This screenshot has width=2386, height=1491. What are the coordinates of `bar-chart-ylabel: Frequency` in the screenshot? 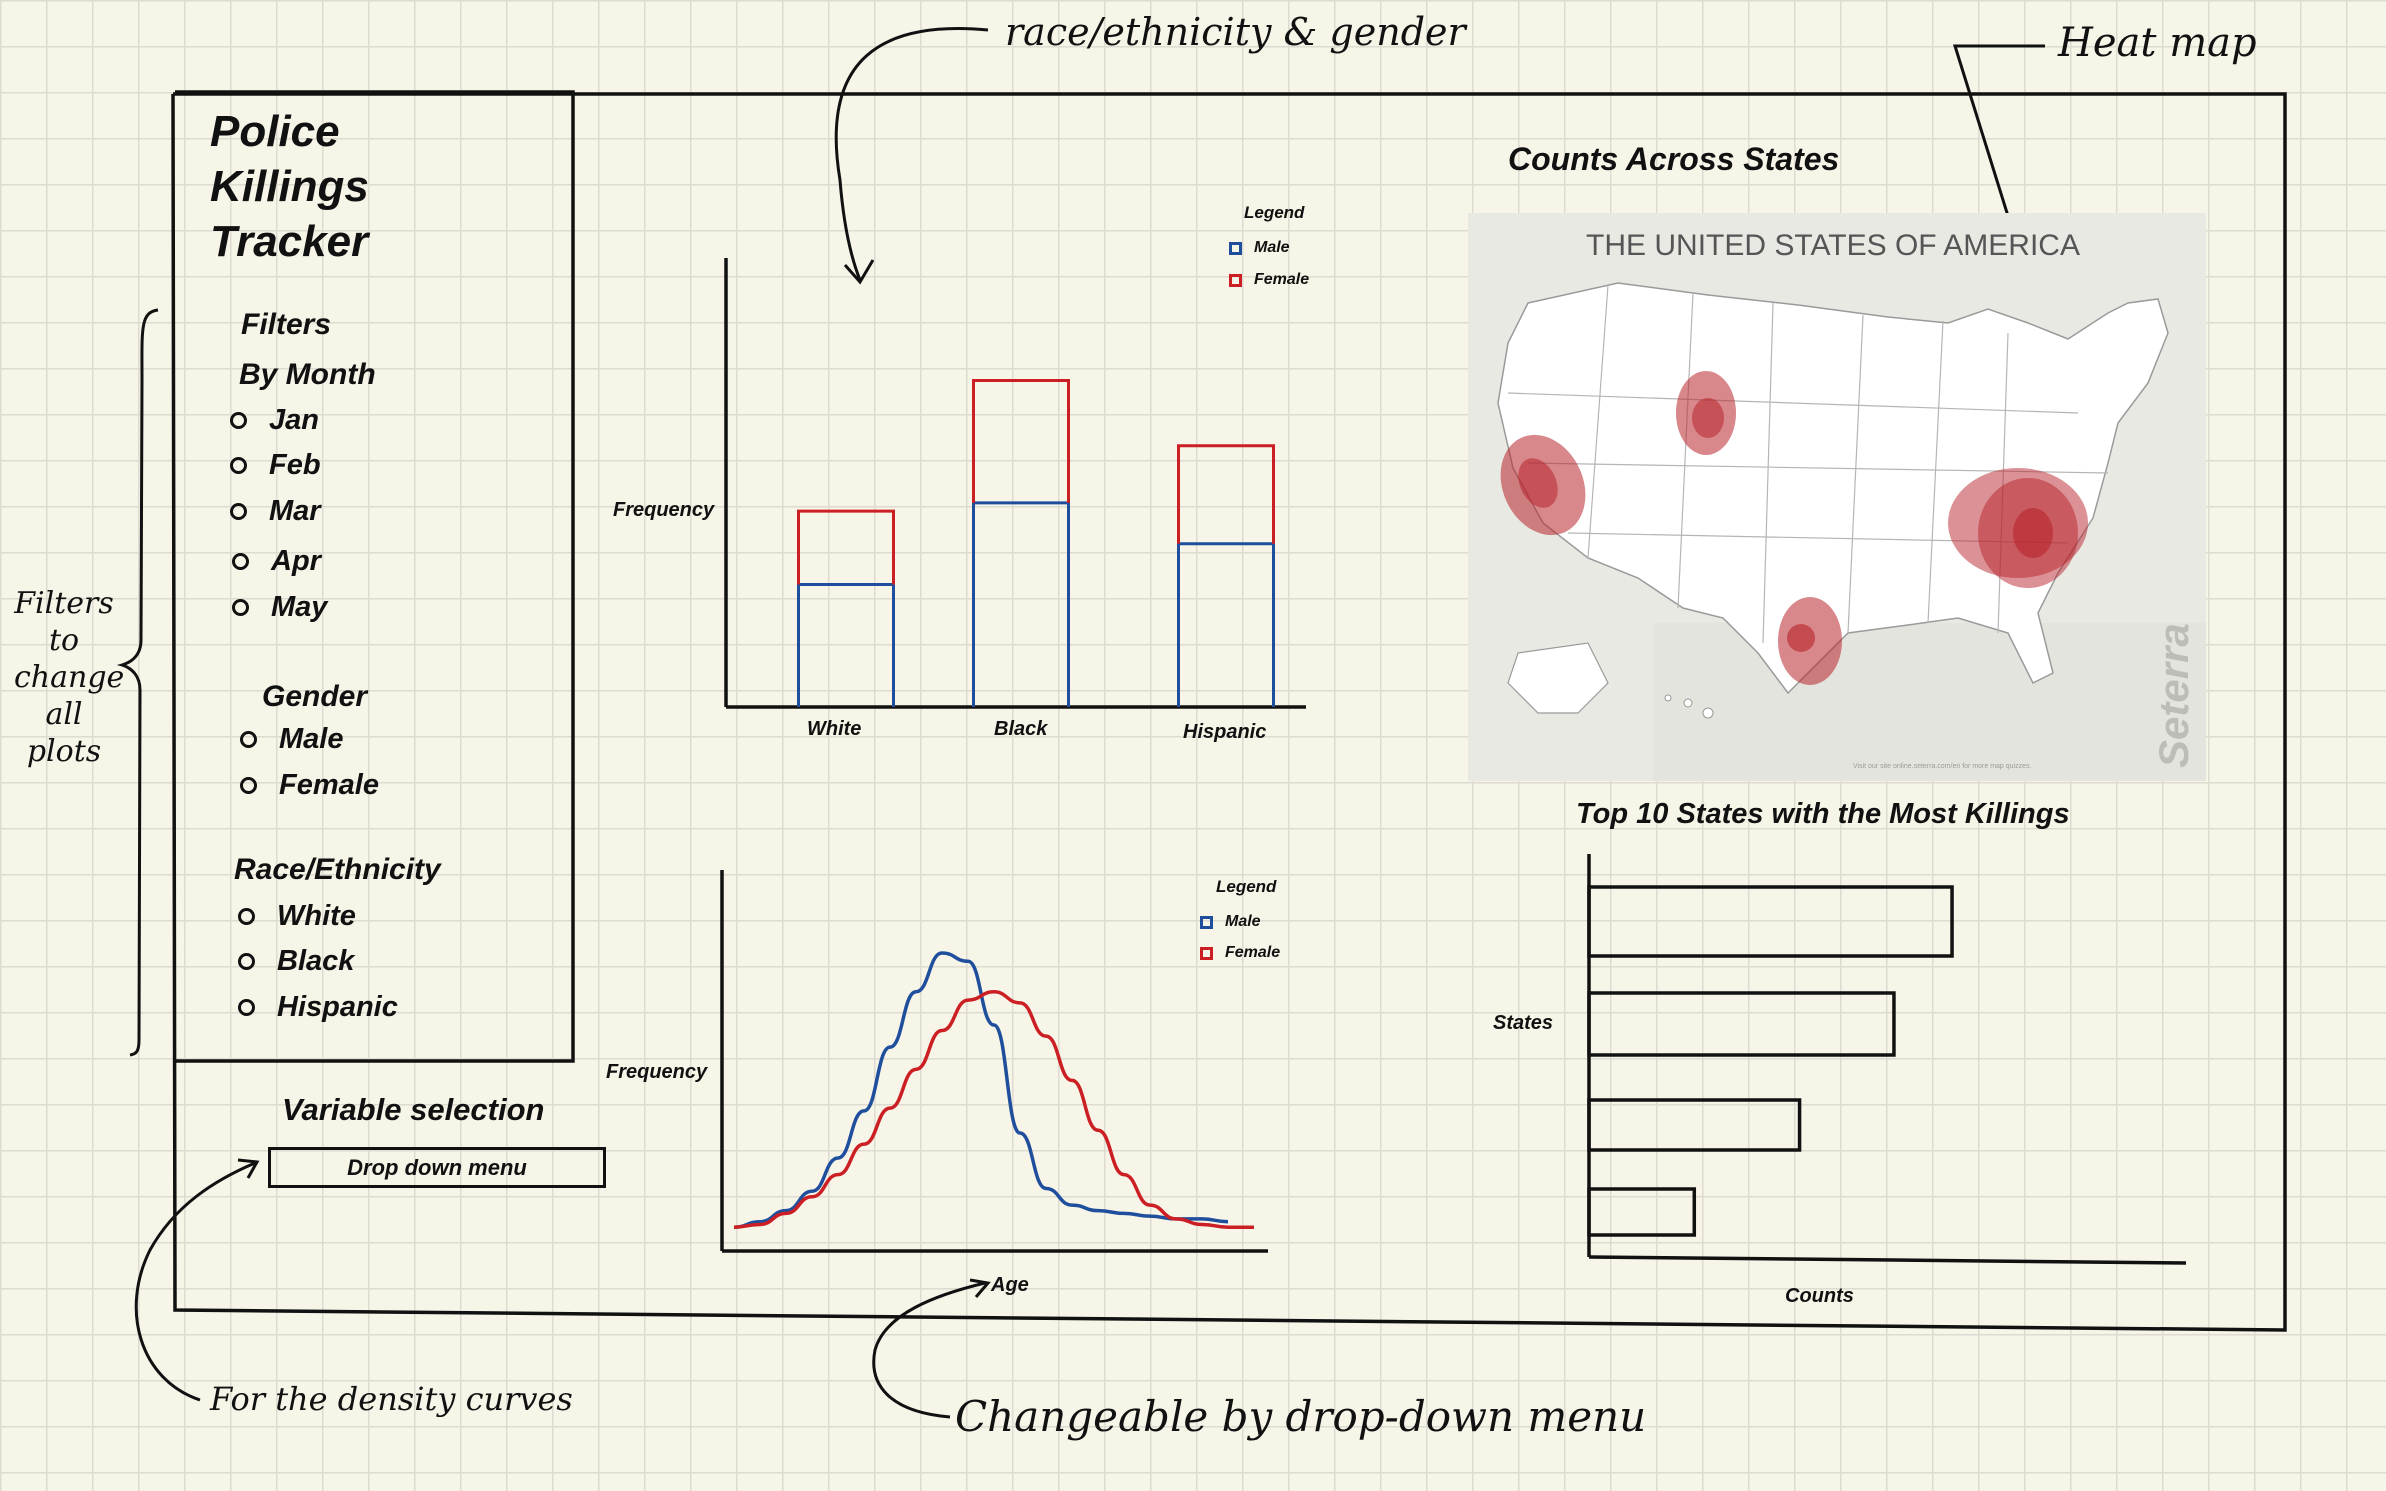 It's located at (664, 510).